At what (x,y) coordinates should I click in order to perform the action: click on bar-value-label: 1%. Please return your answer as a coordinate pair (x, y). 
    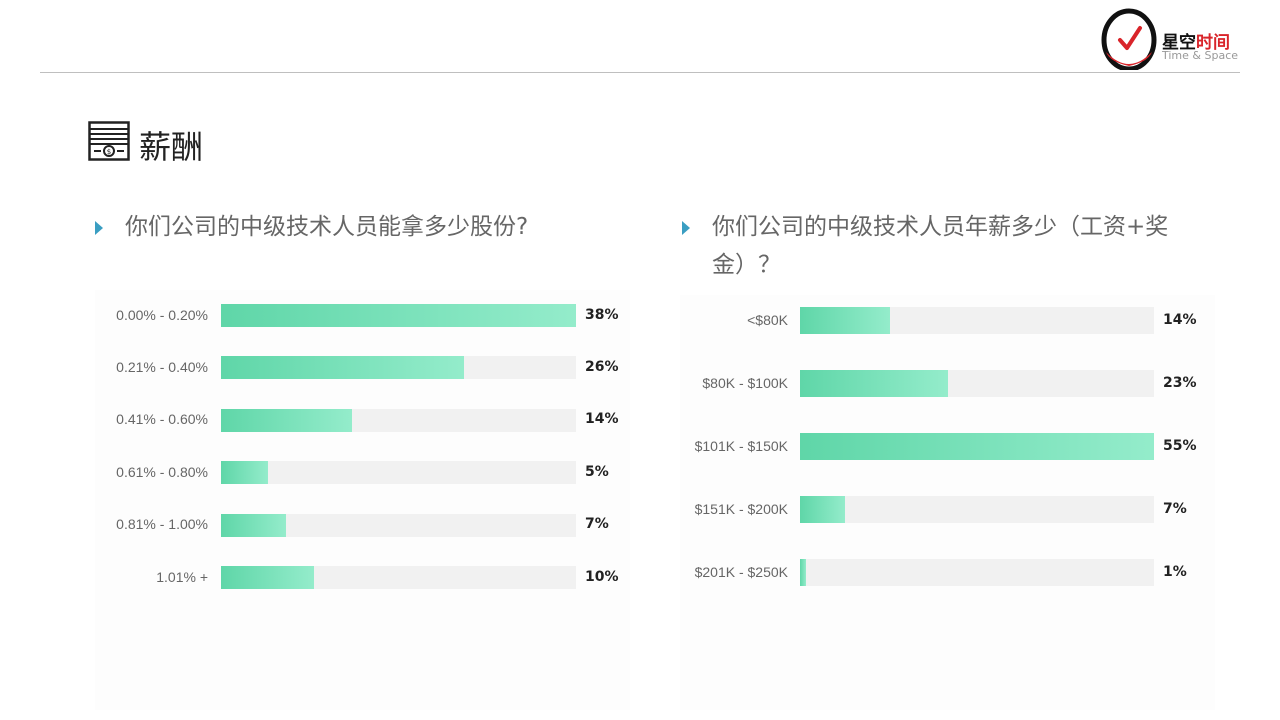
    Looking at the image, I should click on (1175, 571).